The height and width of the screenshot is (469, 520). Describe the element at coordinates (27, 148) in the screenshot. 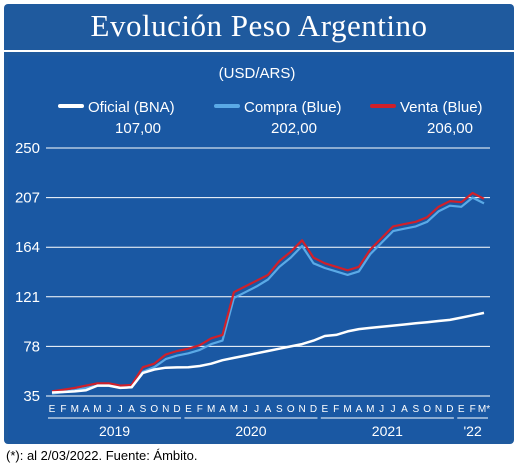

I see `y-tick-label: 250` at that location.